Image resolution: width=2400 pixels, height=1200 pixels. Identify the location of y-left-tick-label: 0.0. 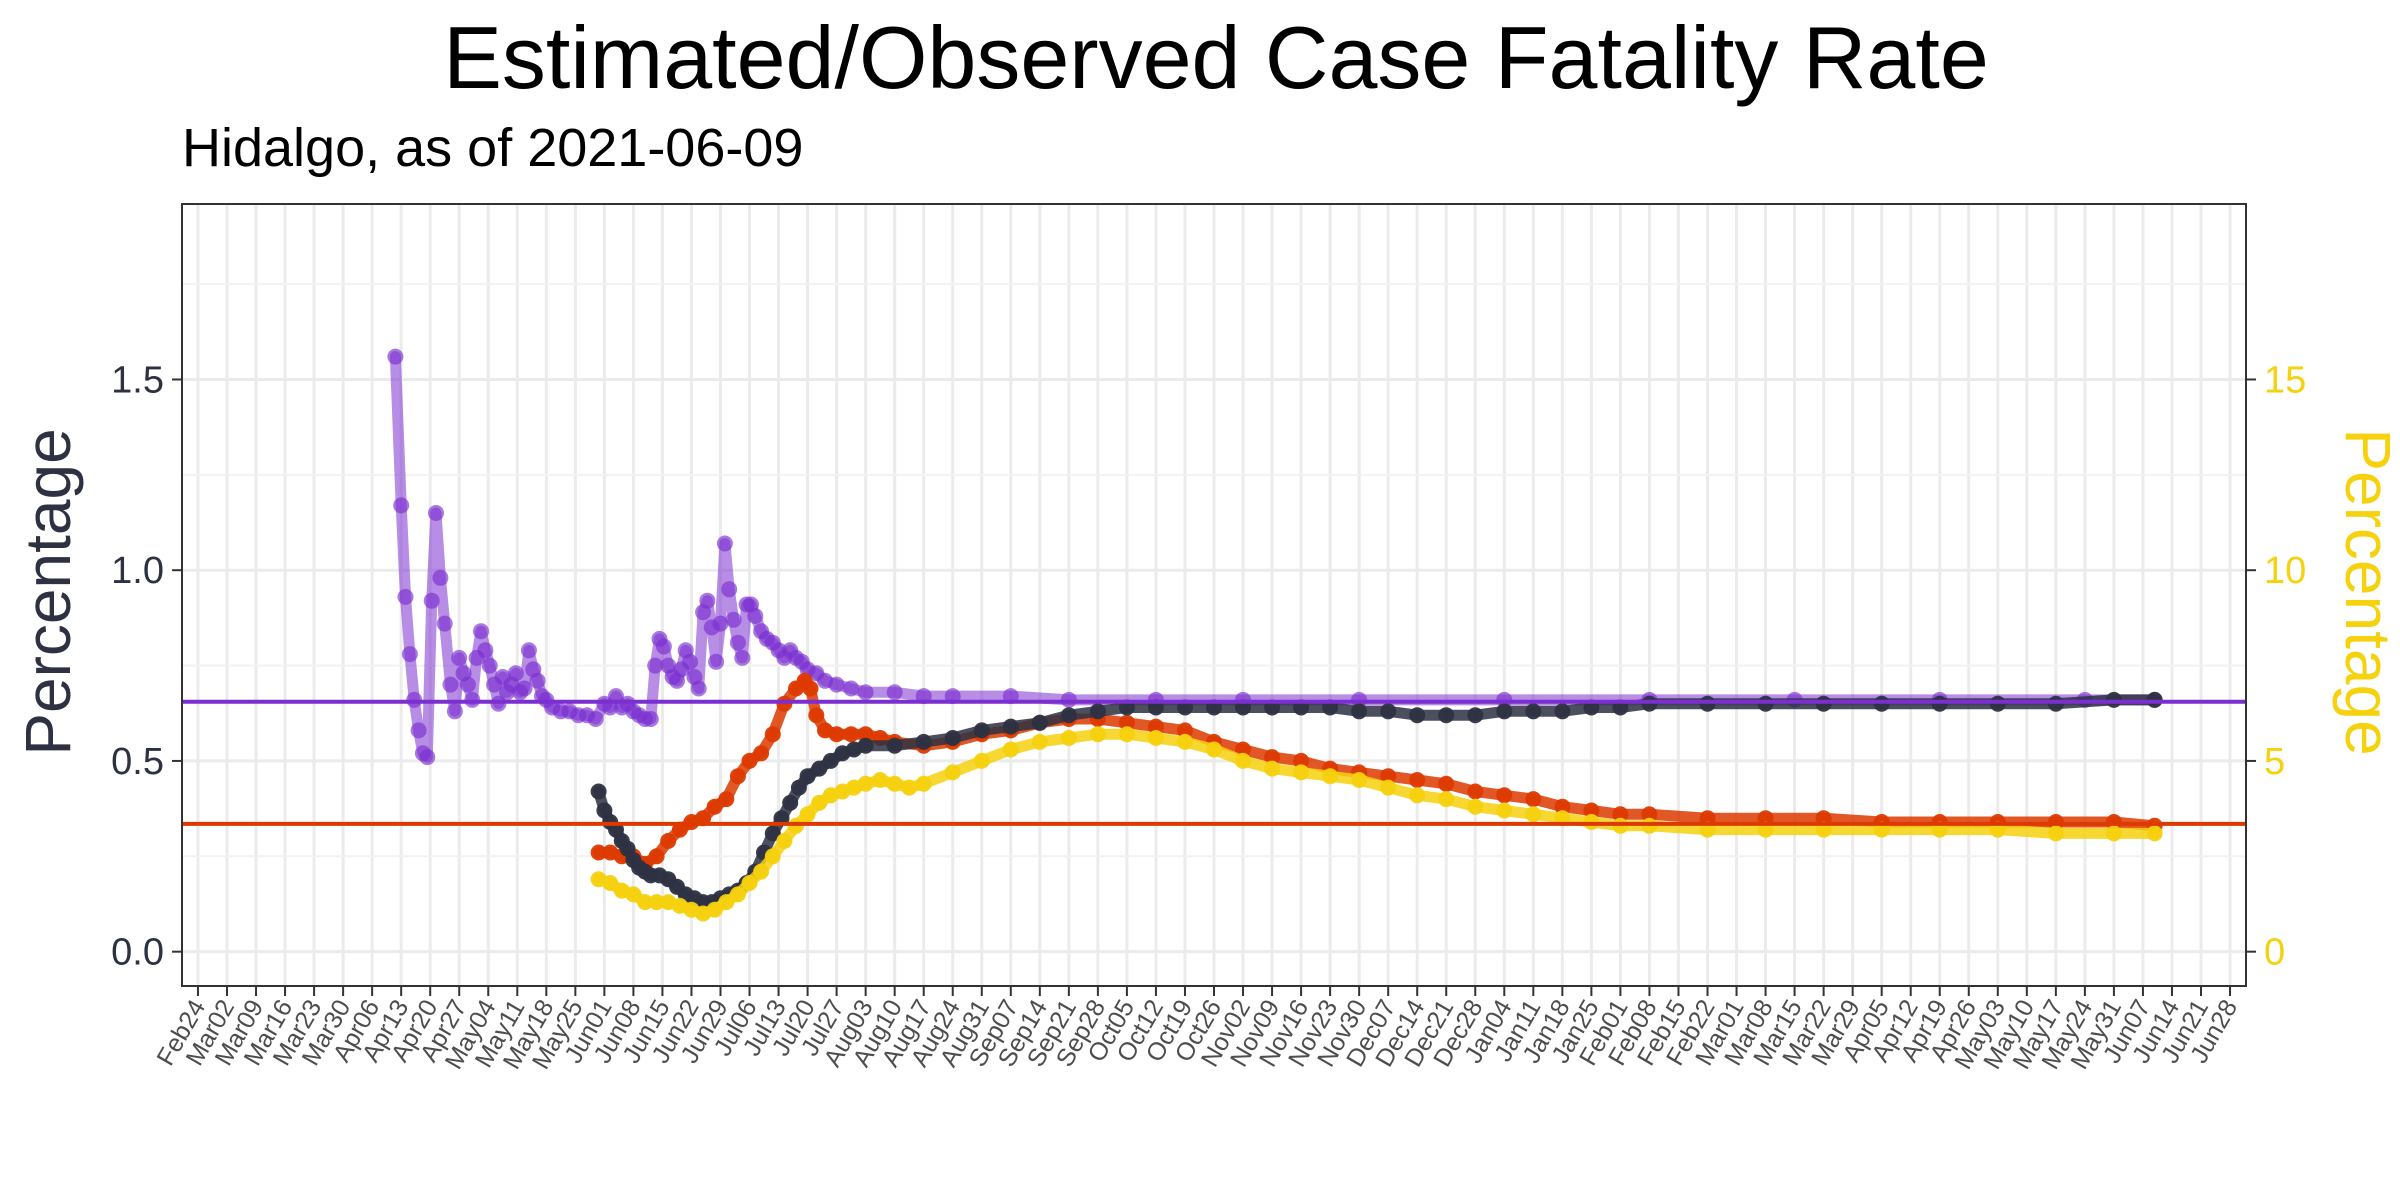
(137, 953).